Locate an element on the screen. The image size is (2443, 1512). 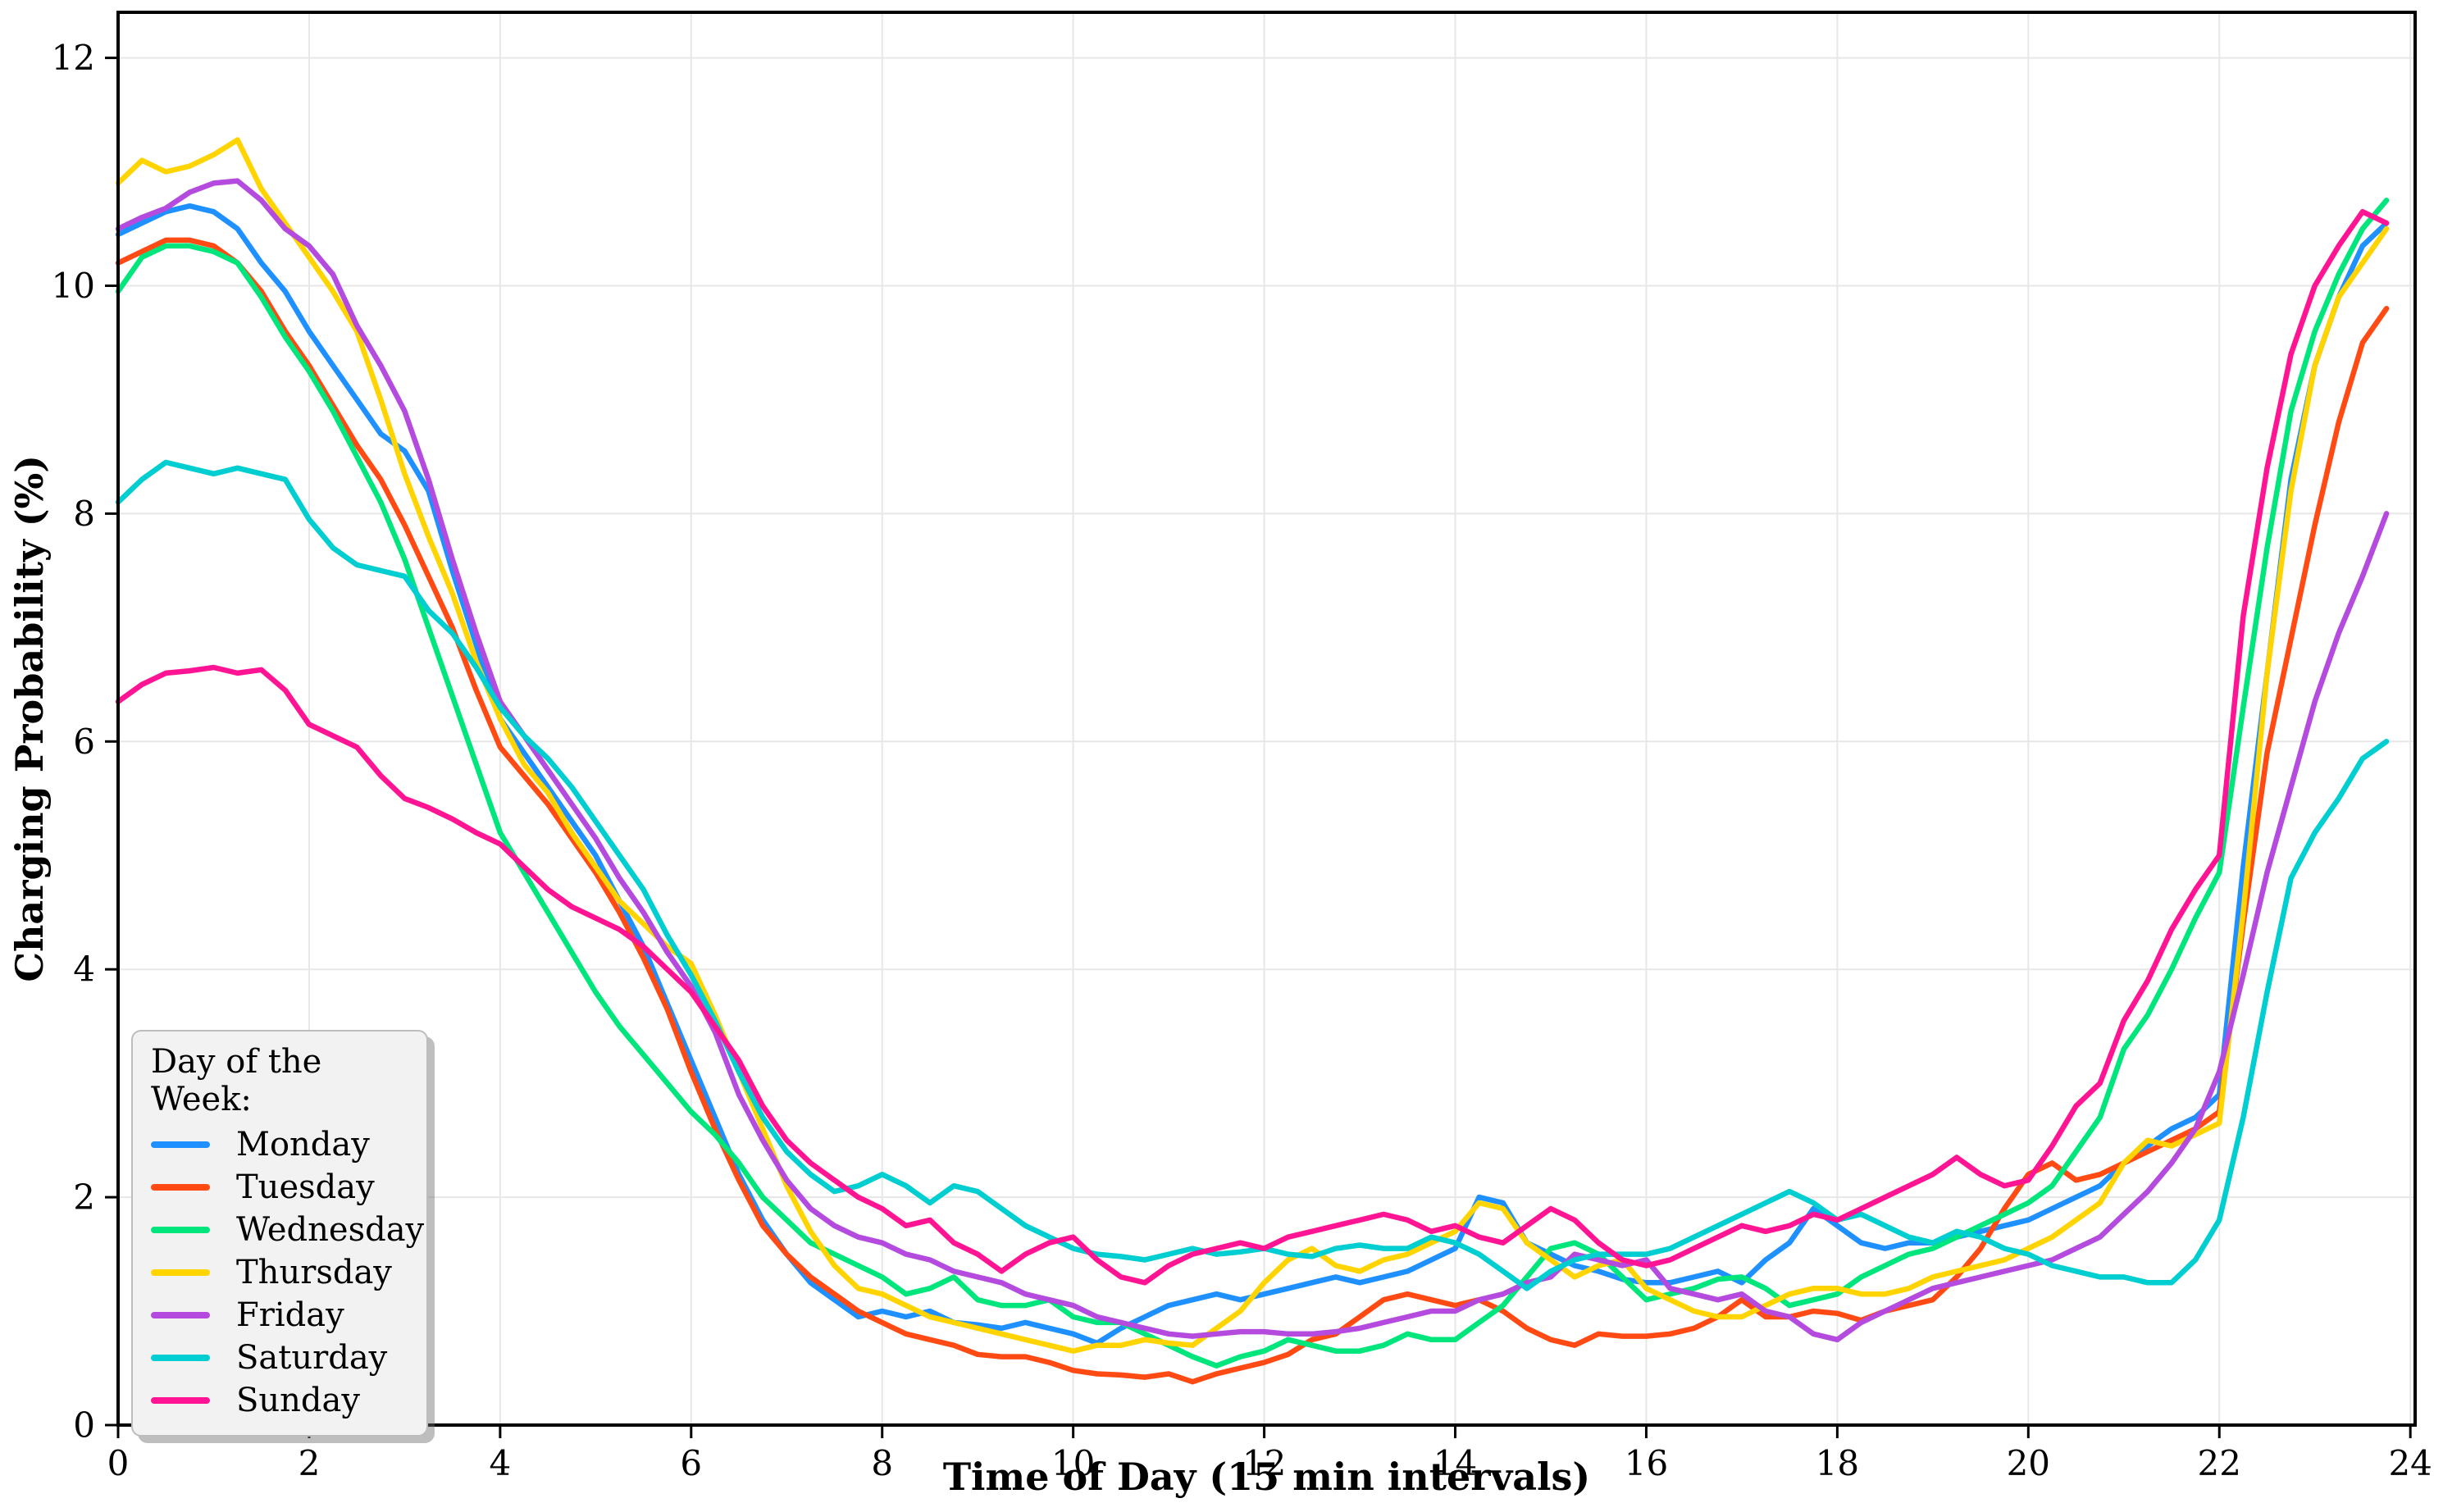
legend-item-saturday: Saturday is located at coordinates (283, 1358).